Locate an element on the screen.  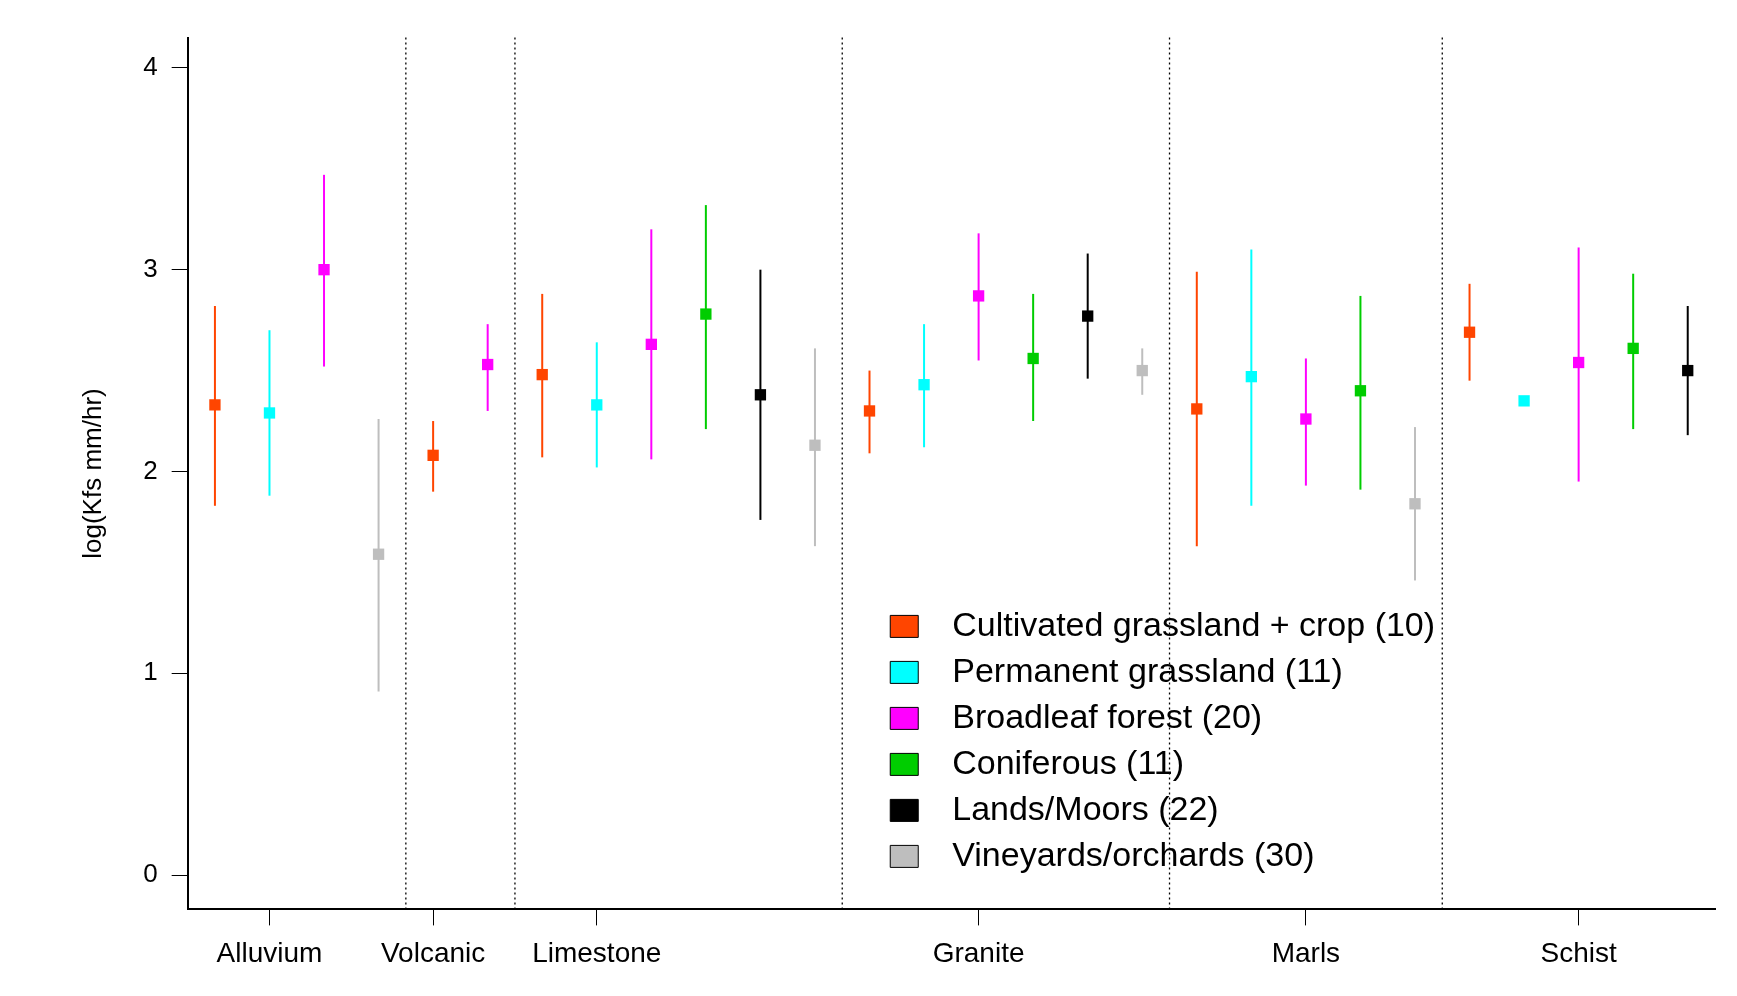
legend-label: Broadleaf forest (20) is located at coordinates (1107, 715).